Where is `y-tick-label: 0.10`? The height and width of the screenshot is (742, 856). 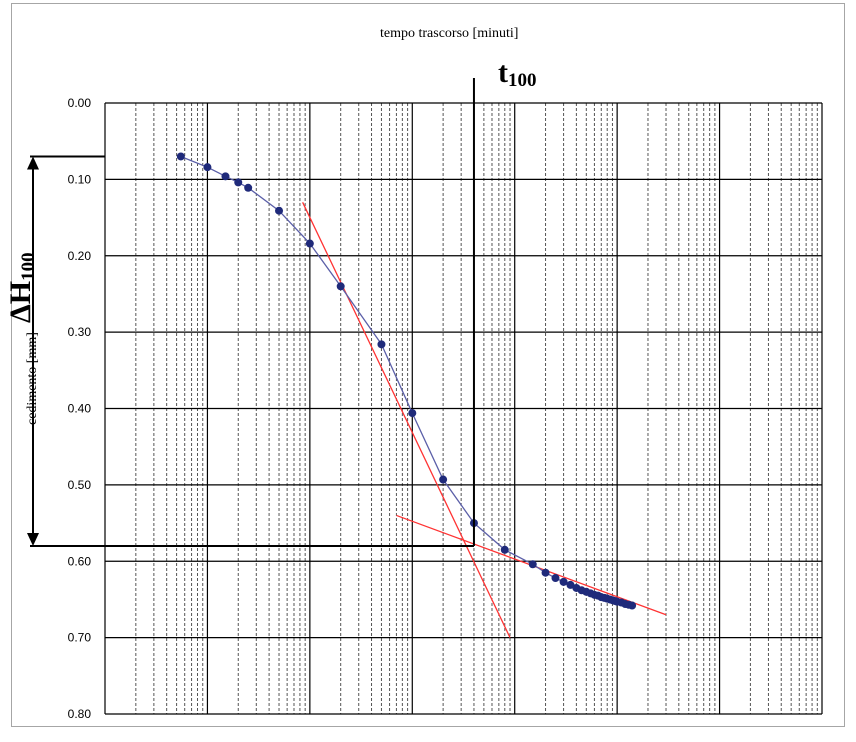
y-tick-label: 0.10 is located at coordinates (80, 179).